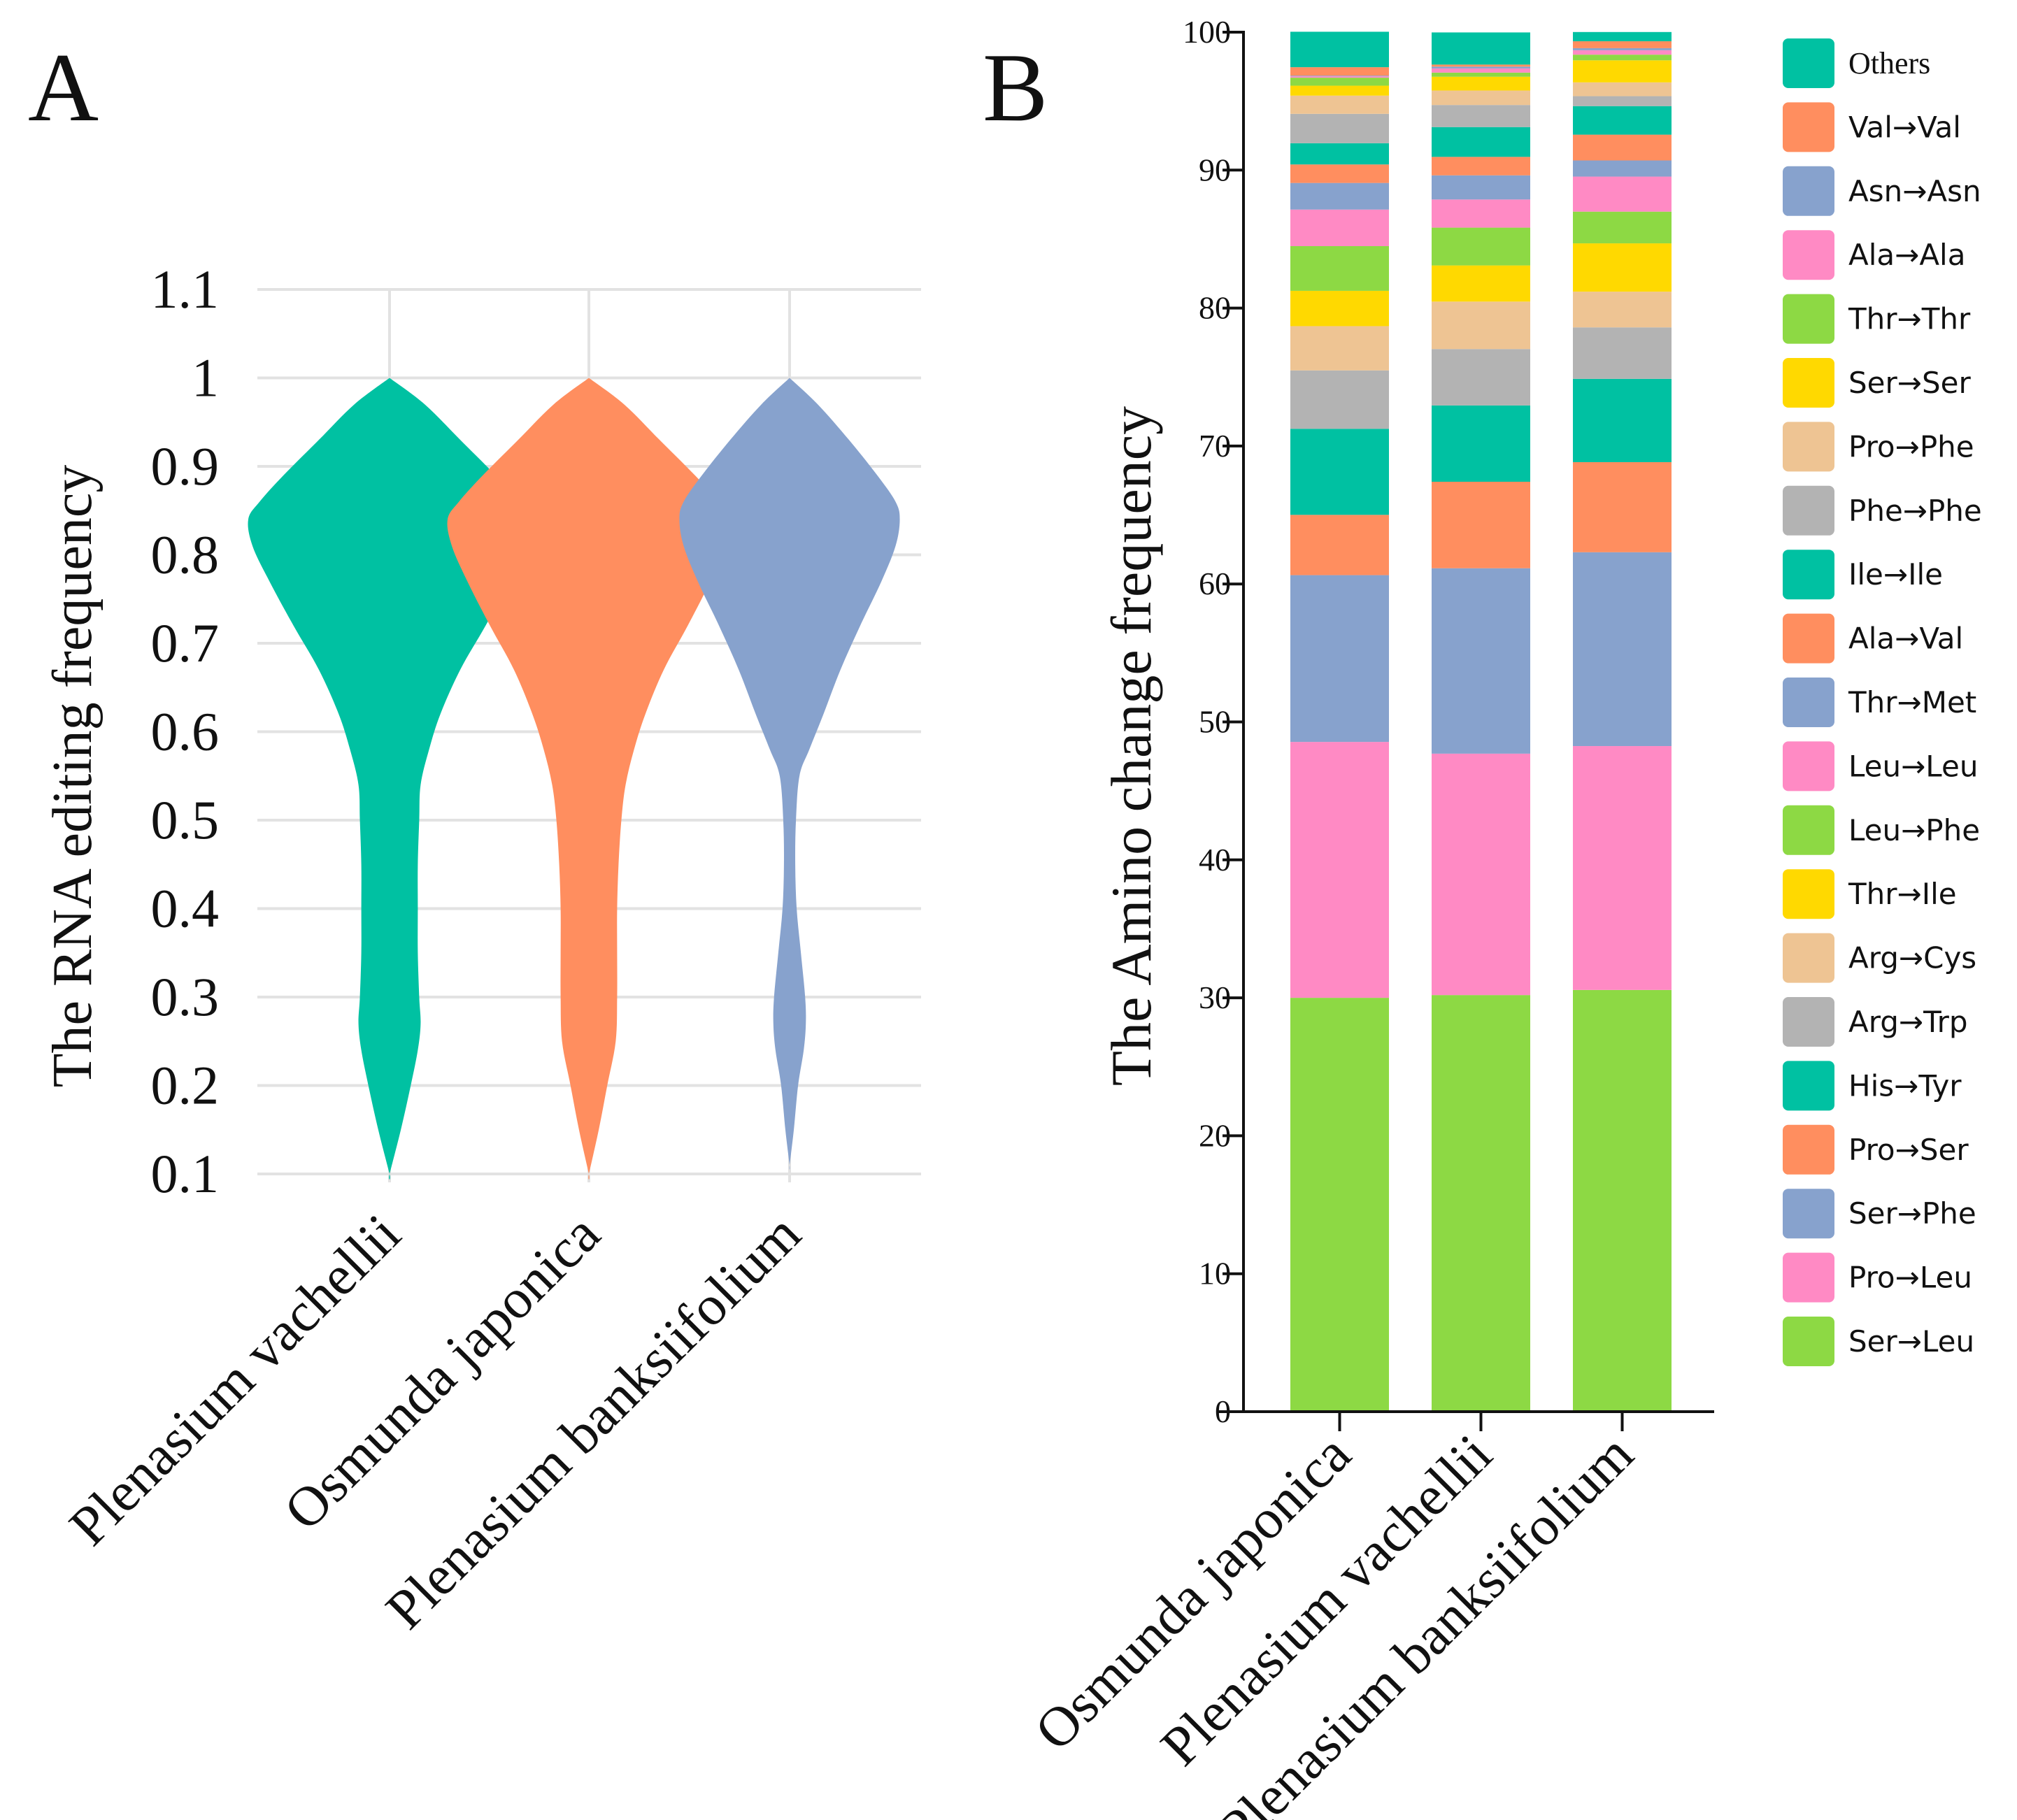 The image size is (2017, 1820). I want to click on legend-item: Others, so click(1856, 63).